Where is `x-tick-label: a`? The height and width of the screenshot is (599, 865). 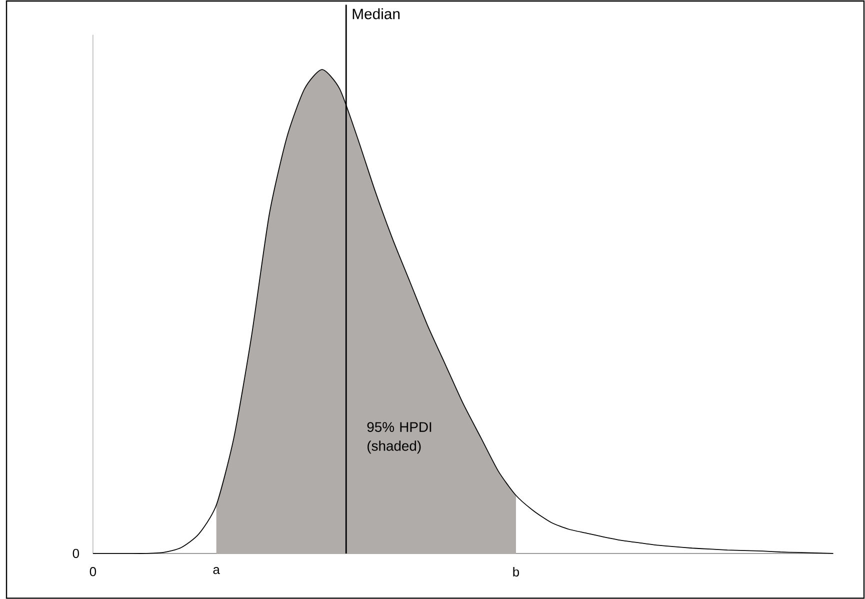
x-tick-label: a is located at coordinates (216, 570).